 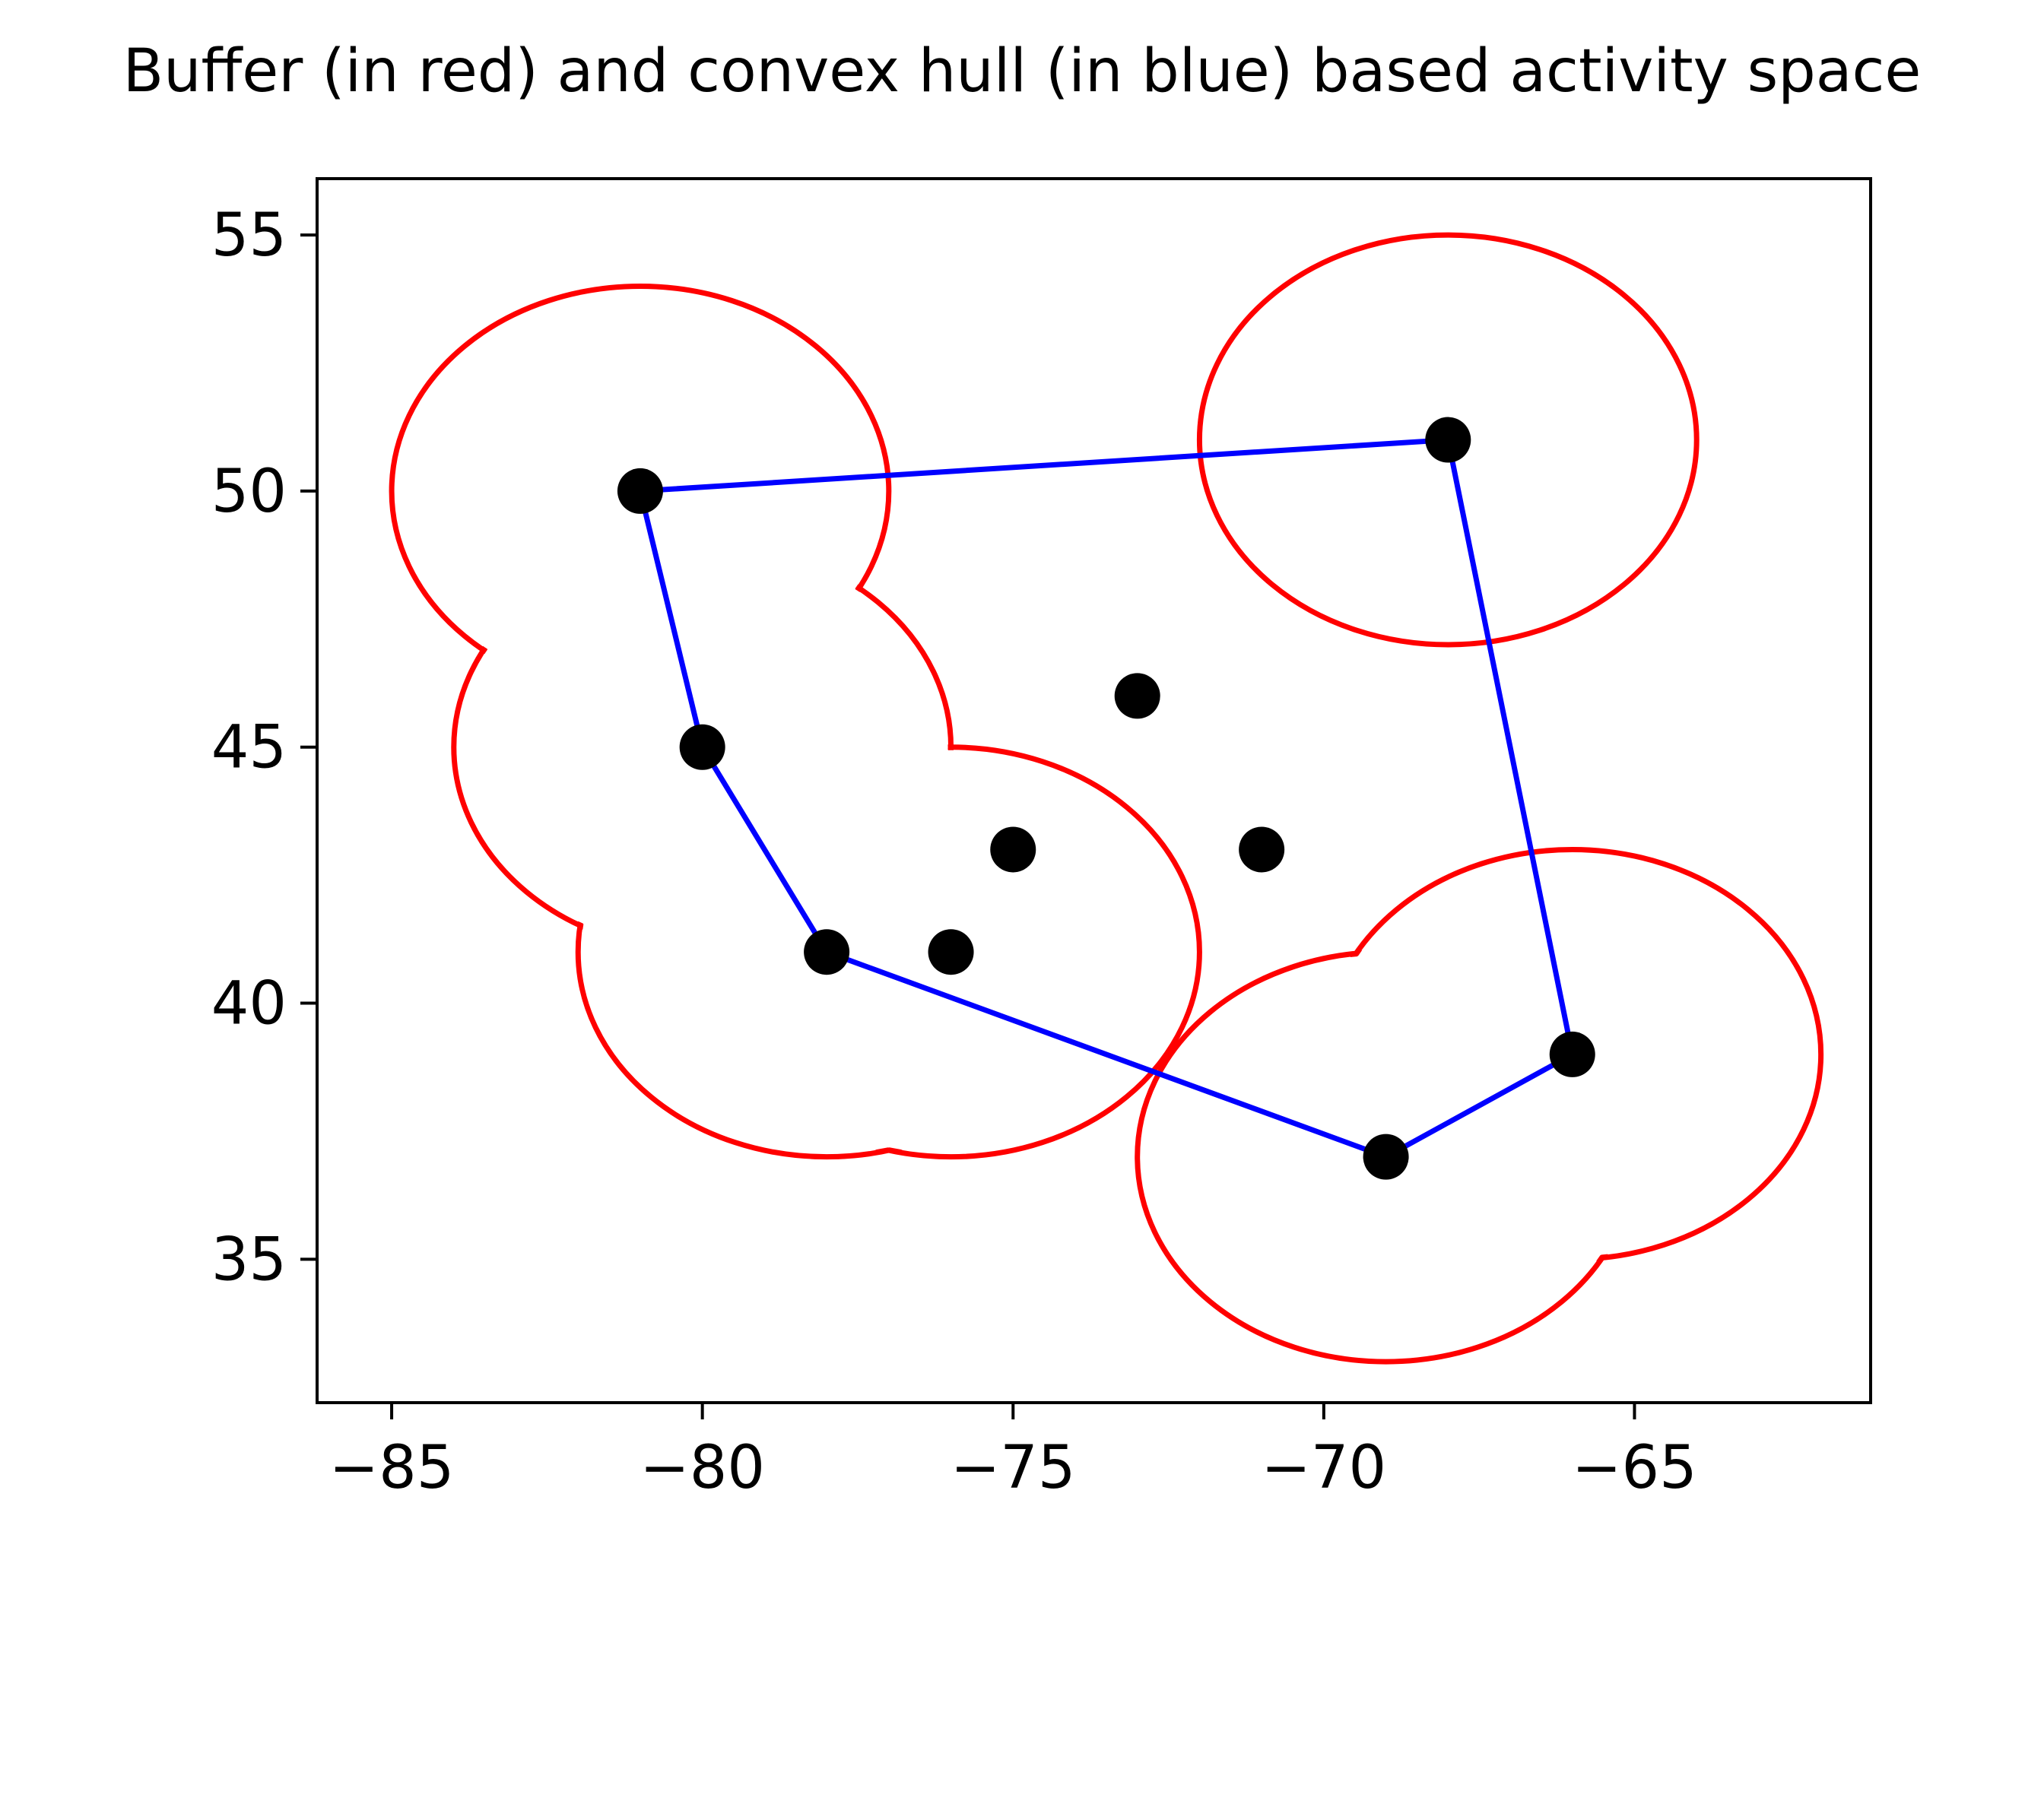 I want to click on y-tick-label-3: 50, so click(x=249, y=492).